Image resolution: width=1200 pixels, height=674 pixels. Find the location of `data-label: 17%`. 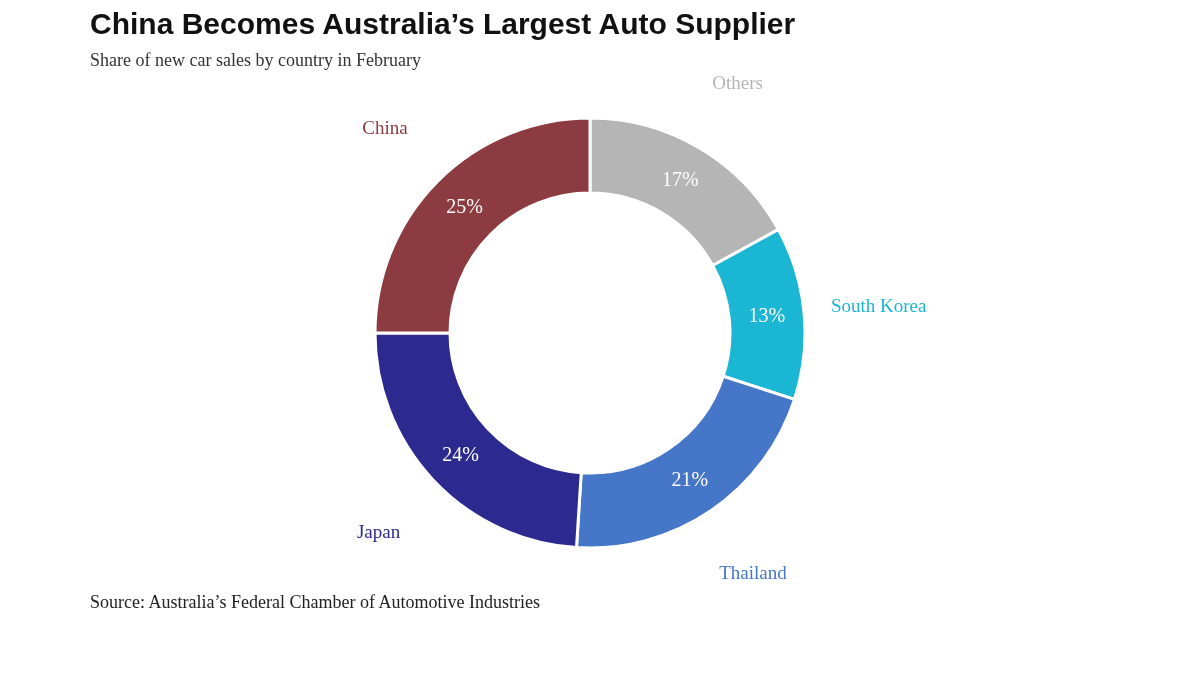

data-label: 17% is located at coordinates (680, 179).